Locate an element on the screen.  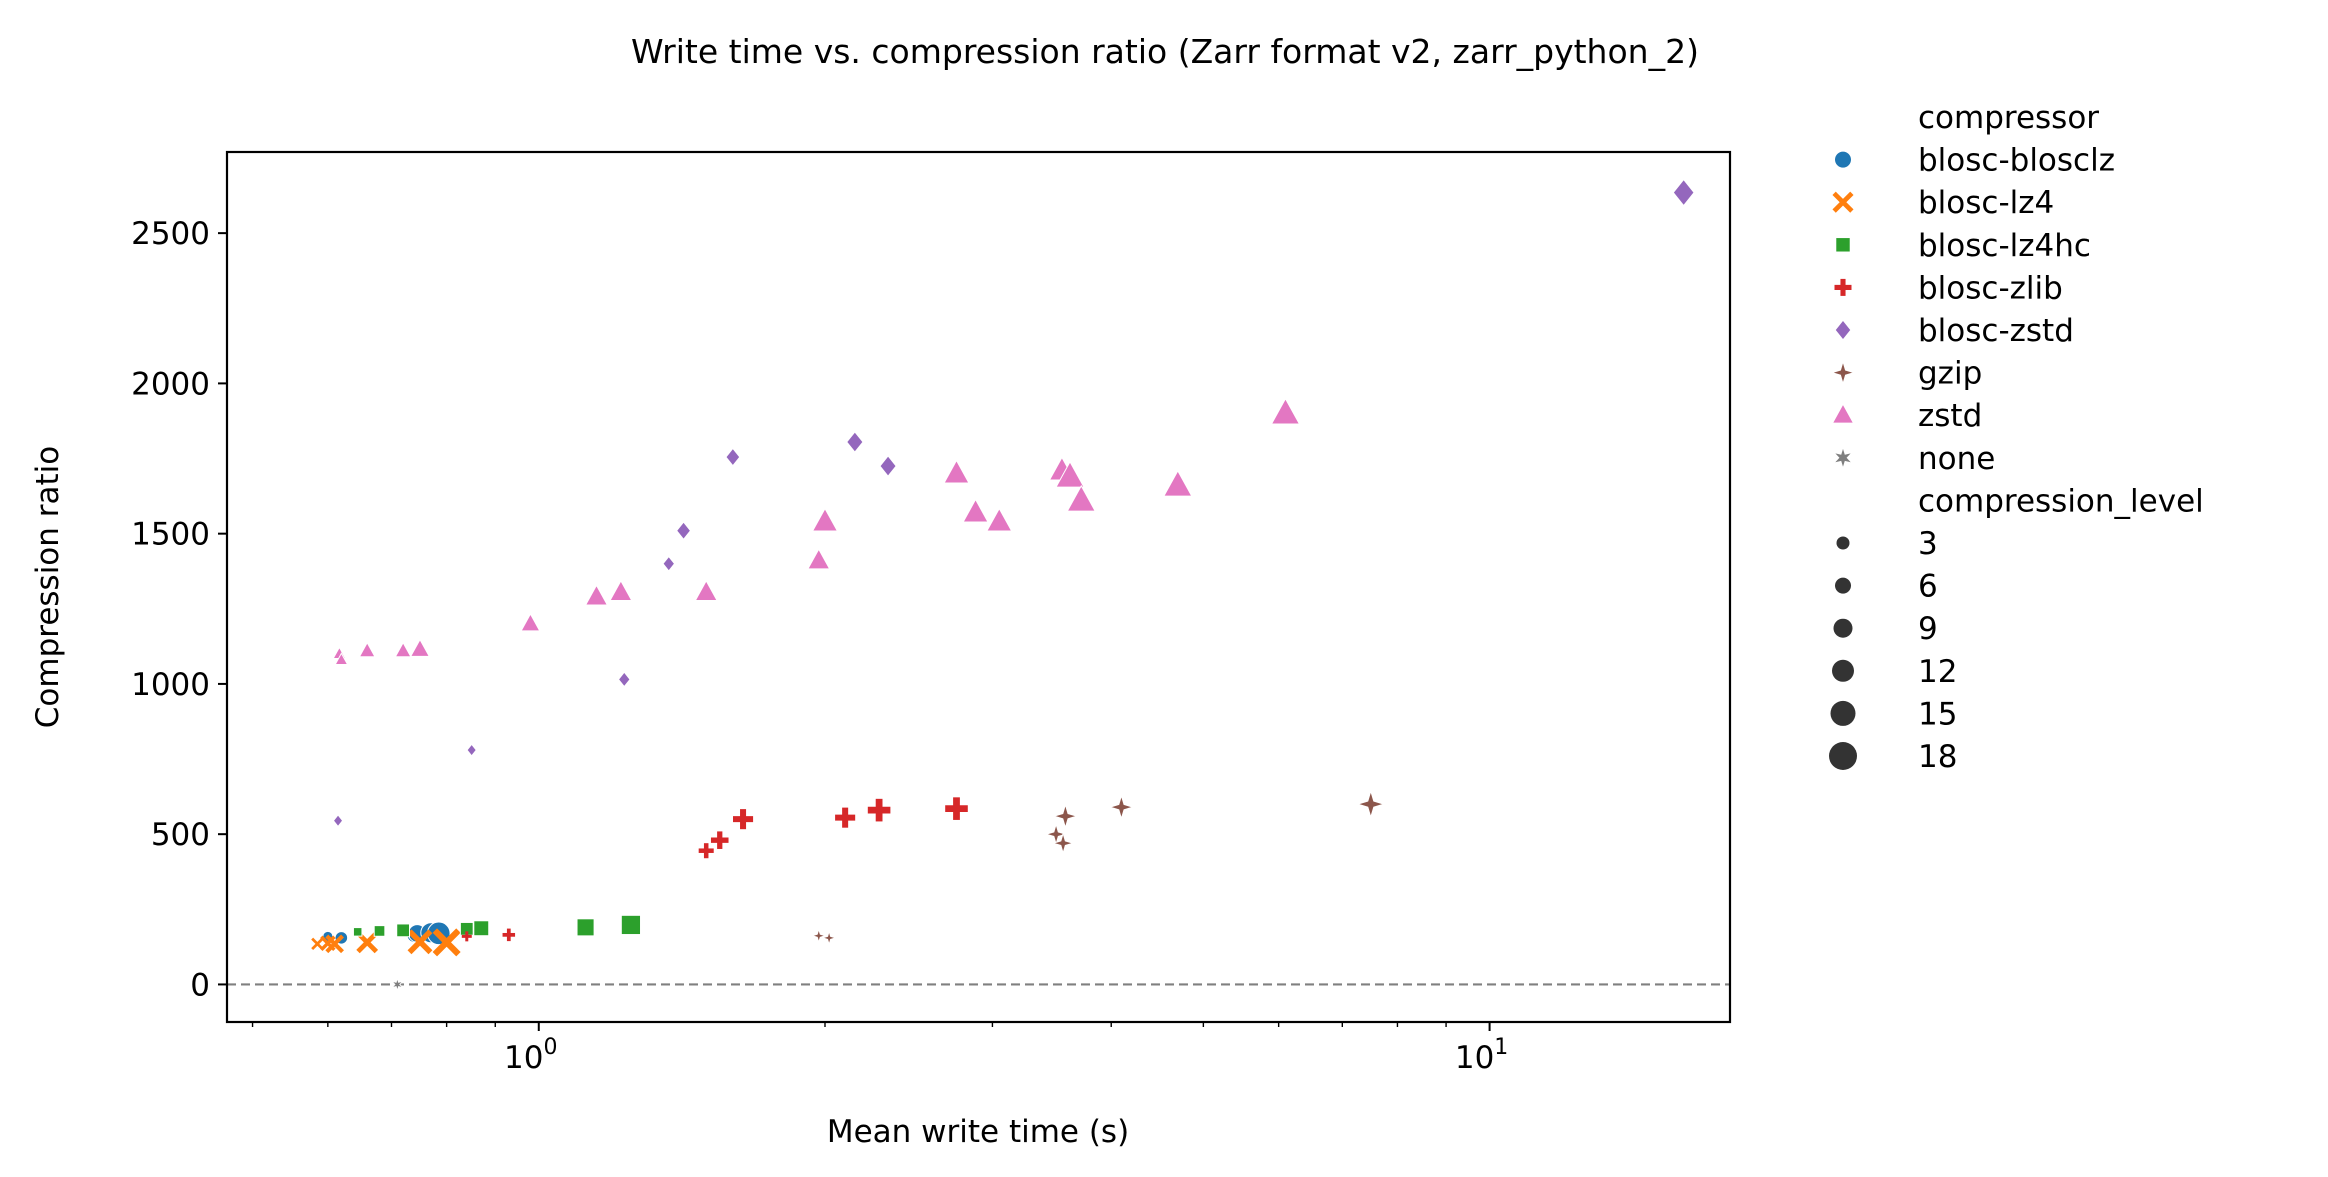
legend-size-label: 15 is located at coordinates (1937, 714).